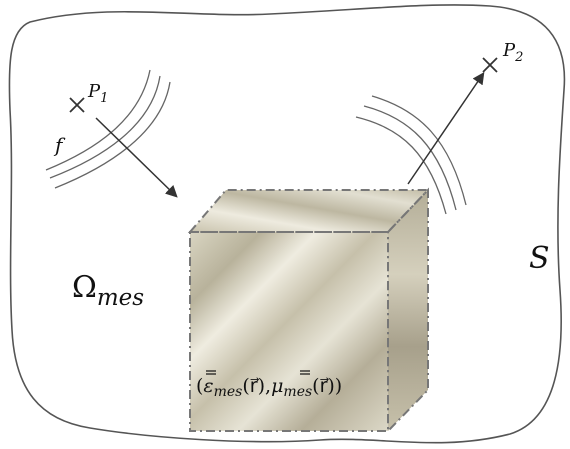  Describe the element at coordinates (539, 258) in the screenshot. I see `surface-label: S` at that location.